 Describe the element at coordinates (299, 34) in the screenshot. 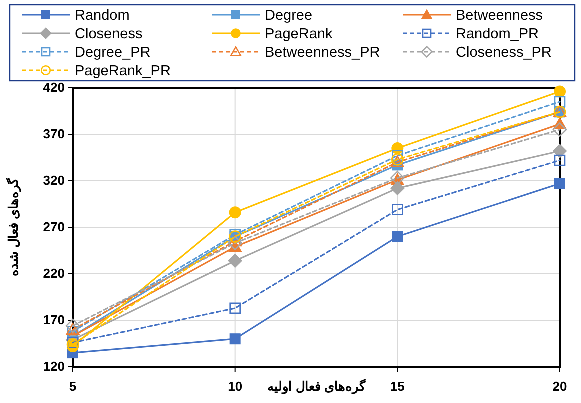

I see `legend-label: PageRank` at that location.